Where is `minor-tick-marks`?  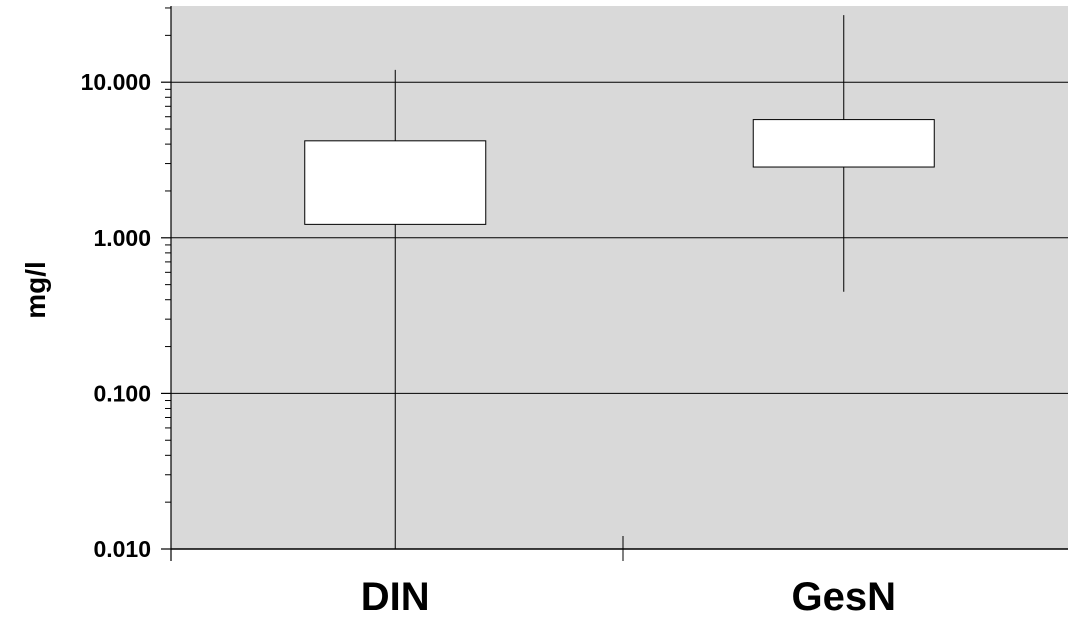
minor-tick-marks is located at coordinates (166, 278).